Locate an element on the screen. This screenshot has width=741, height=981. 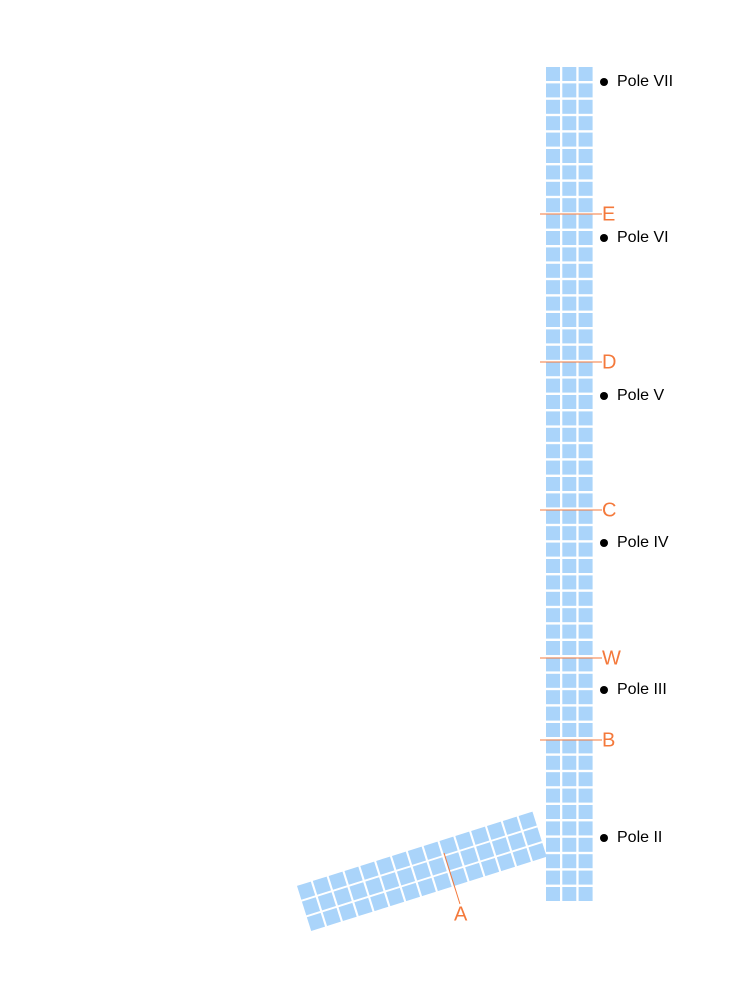
diagonal-strip is located at coordinates (421, 871).